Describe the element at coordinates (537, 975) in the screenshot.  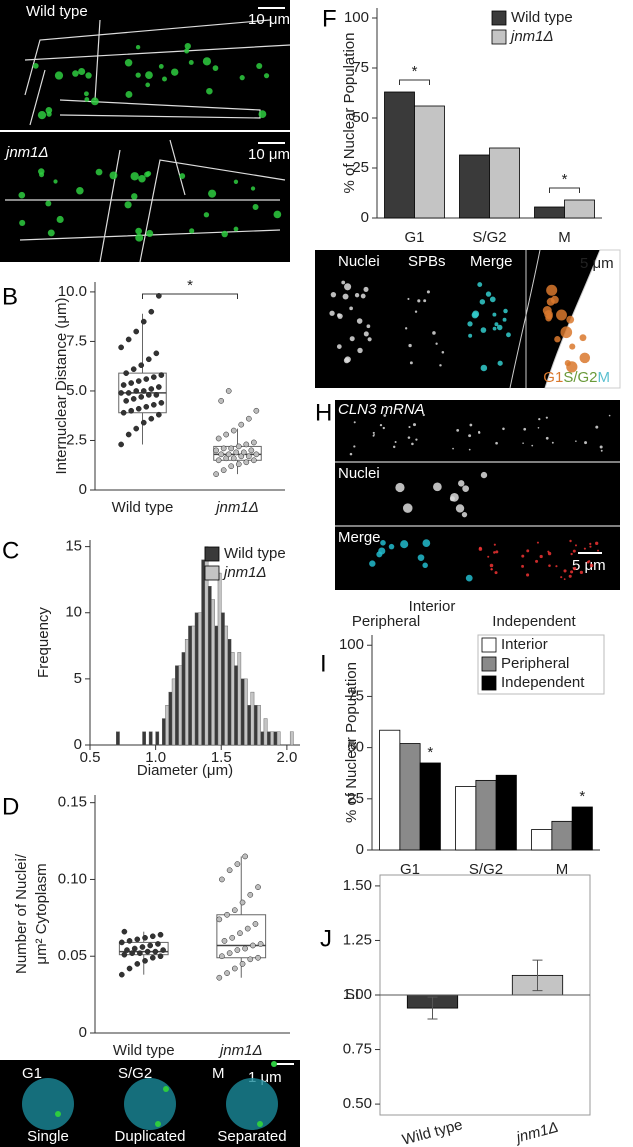
I see `error-bar` at that location.